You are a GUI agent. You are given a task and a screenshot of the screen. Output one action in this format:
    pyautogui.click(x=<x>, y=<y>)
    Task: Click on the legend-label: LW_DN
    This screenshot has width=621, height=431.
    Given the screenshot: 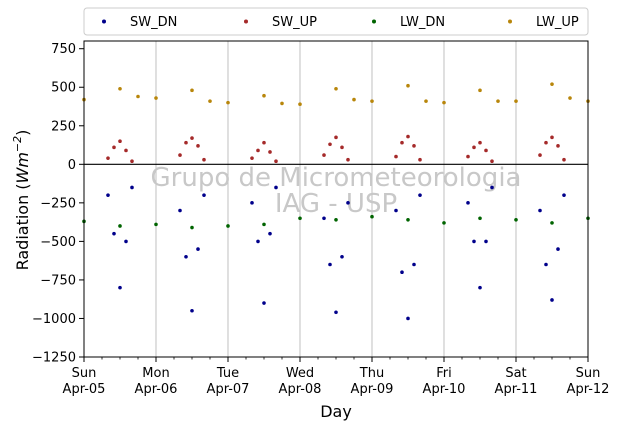 What is the action you would take?
    pyautogui.click(x=422, y=22)
    